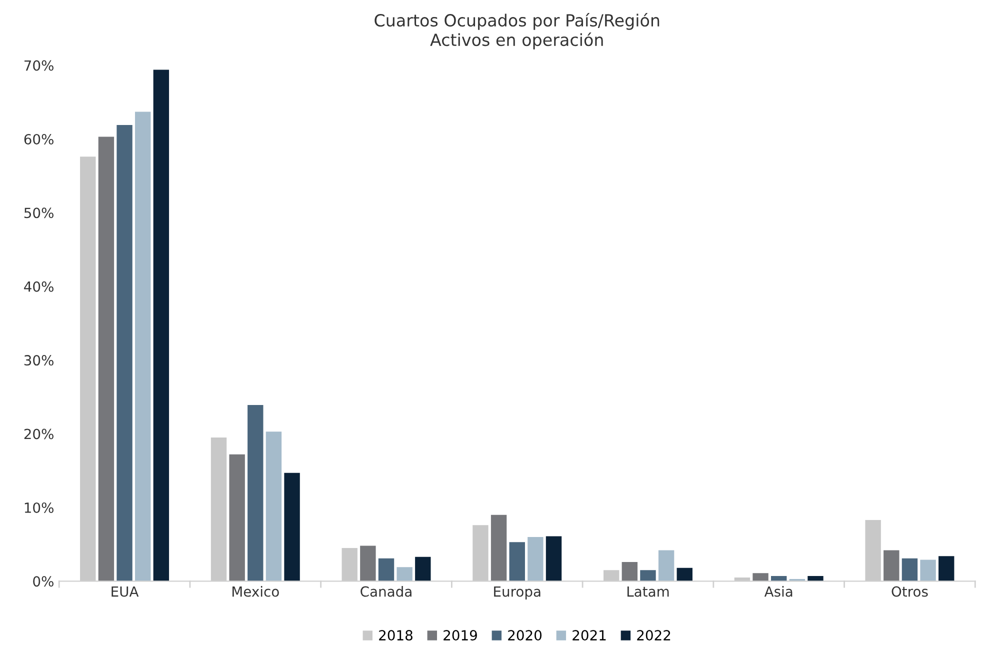 The width and height of the screenshot is (985, 653). What do you see at coordinates (39, 65) in the screenshot?
I see `y-tick-label: 70%` at bounding box center [39, 65].